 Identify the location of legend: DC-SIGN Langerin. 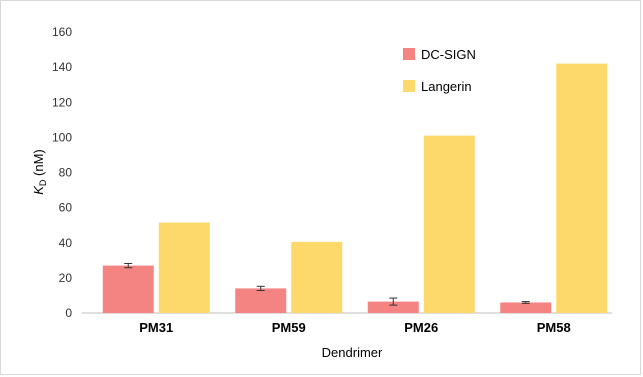
(439, 70).